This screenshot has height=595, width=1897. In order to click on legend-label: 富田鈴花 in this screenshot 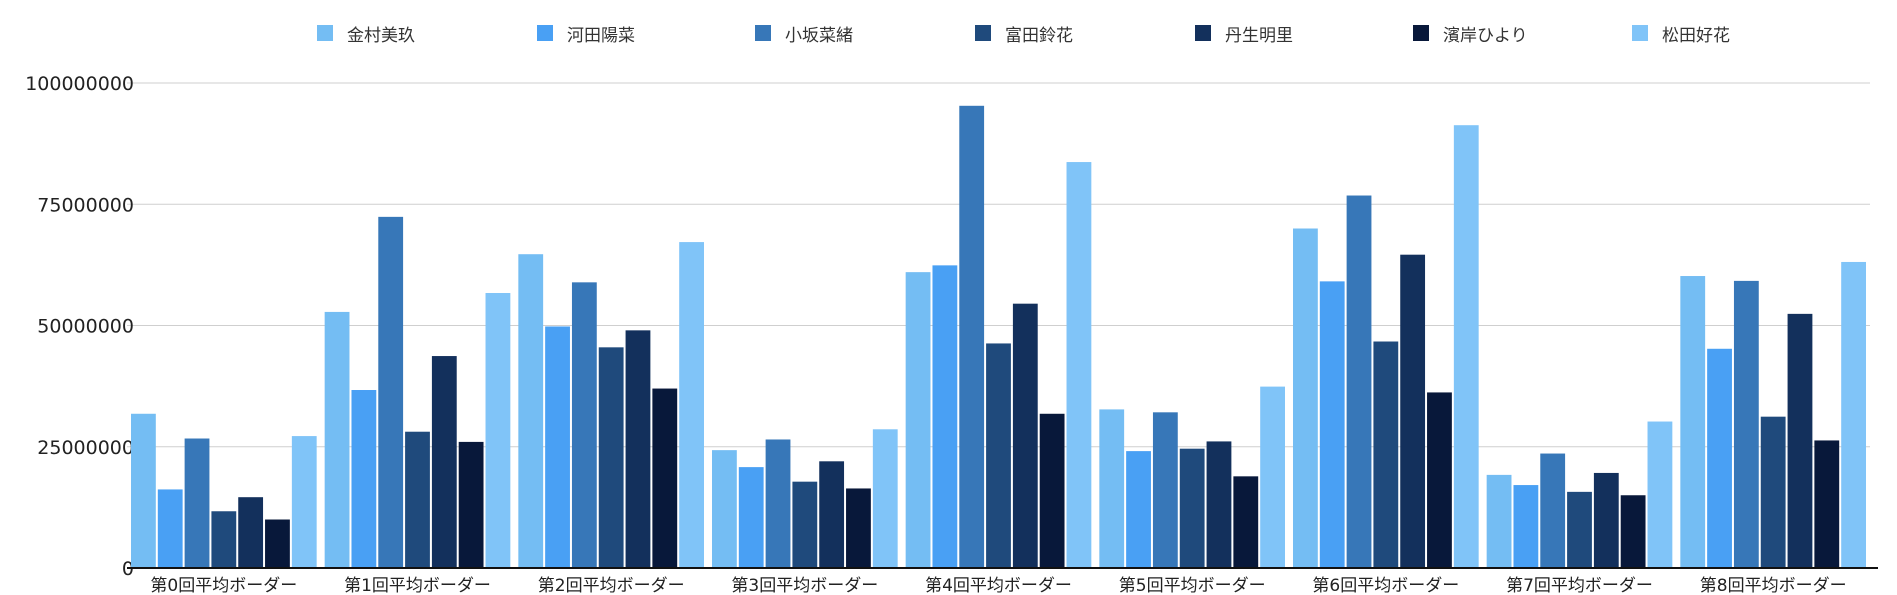, I will do `click(1039, 35)`.